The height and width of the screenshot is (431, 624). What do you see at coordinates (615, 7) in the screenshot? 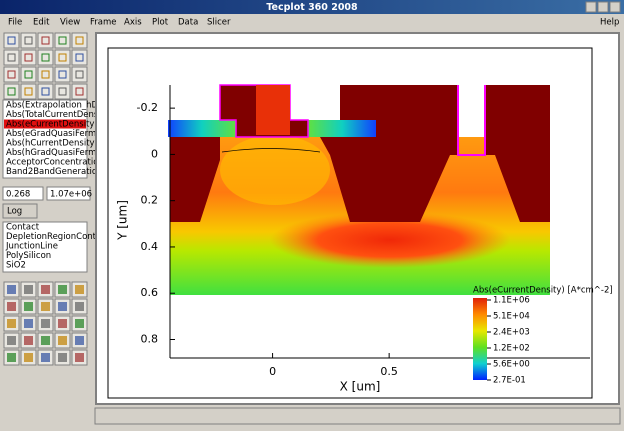
I see `close-button` at bounding box center [615, 7].